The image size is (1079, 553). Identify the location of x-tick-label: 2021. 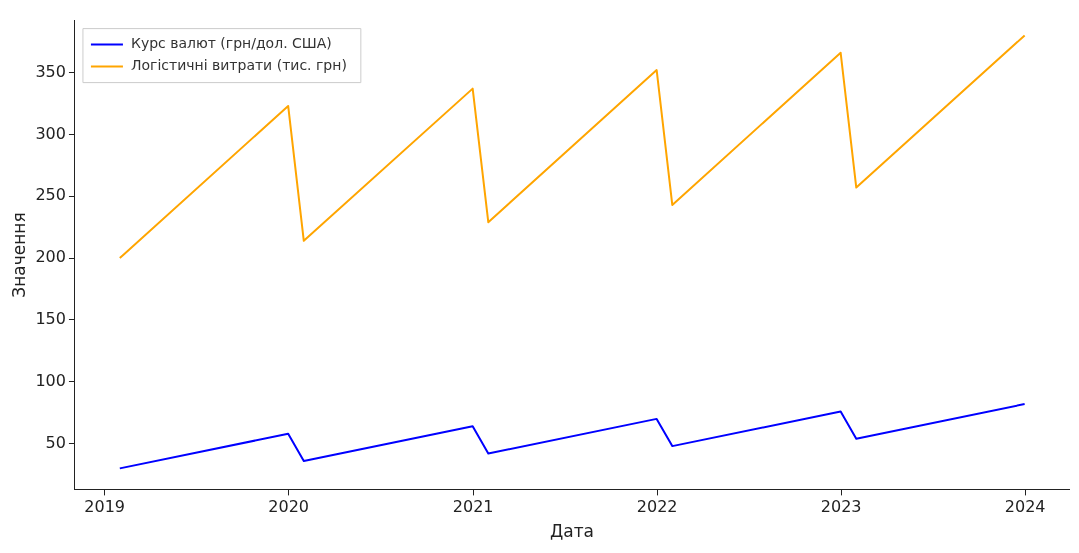
(473, 507).